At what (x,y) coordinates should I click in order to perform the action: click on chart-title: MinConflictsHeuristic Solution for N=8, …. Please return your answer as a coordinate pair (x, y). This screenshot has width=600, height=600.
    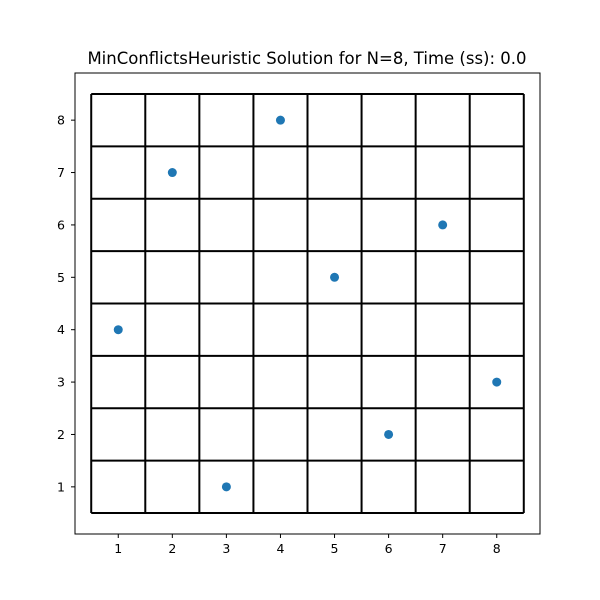
    Looking at the image, I should click on (306, 58).